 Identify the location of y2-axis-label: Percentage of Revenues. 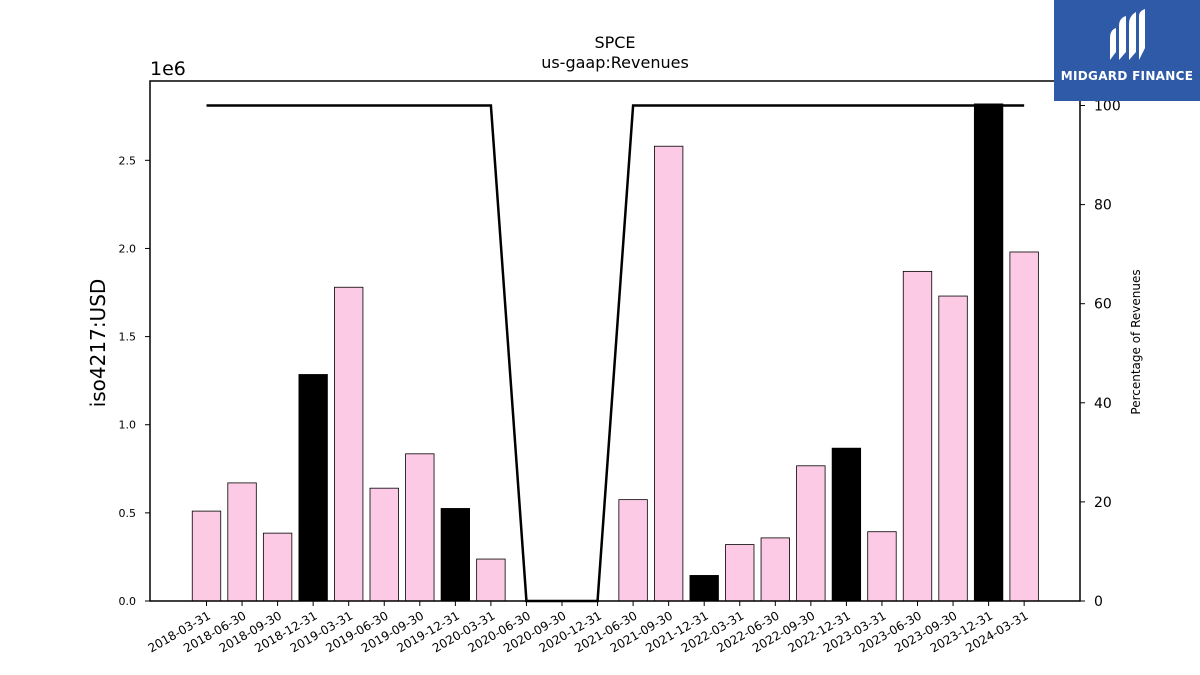
(1136, 341).